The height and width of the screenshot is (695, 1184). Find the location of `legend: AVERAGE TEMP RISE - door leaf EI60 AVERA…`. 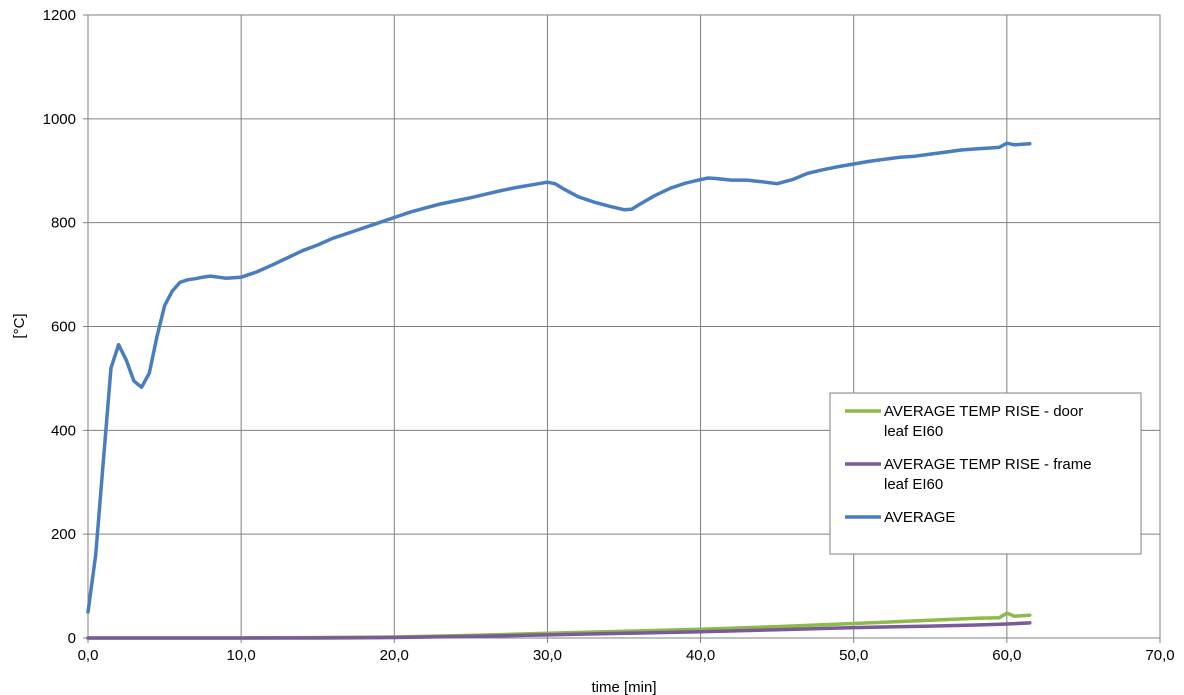

legend: AVERAGE TEMP RISE - door leaf EI60 AVERA… is located at coordinates (985, 473).